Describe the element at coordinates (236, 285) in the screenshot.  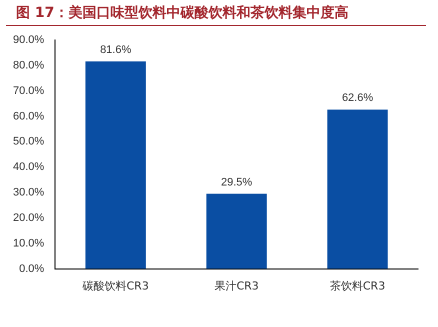
I see `x-tick-label: 果汁CR3` at that location.